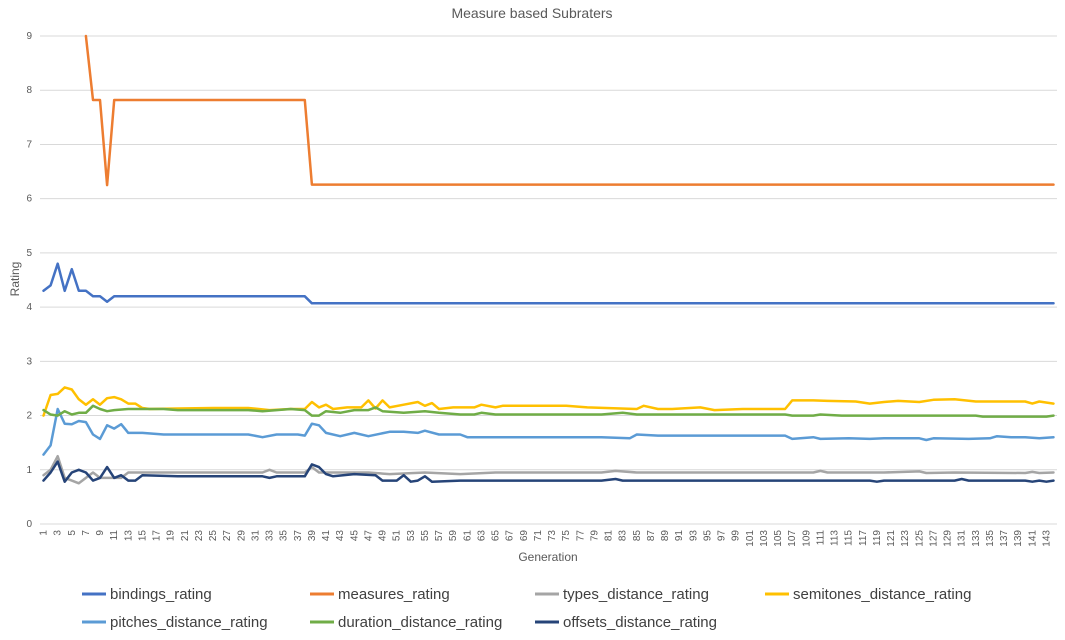 Image resolution: width=1065 pixels, height=640 pixels. What do you see at coordinates (29, 361) in the screenshot?
I see `y-tick-label: 3` at bounding box center [29, 361].